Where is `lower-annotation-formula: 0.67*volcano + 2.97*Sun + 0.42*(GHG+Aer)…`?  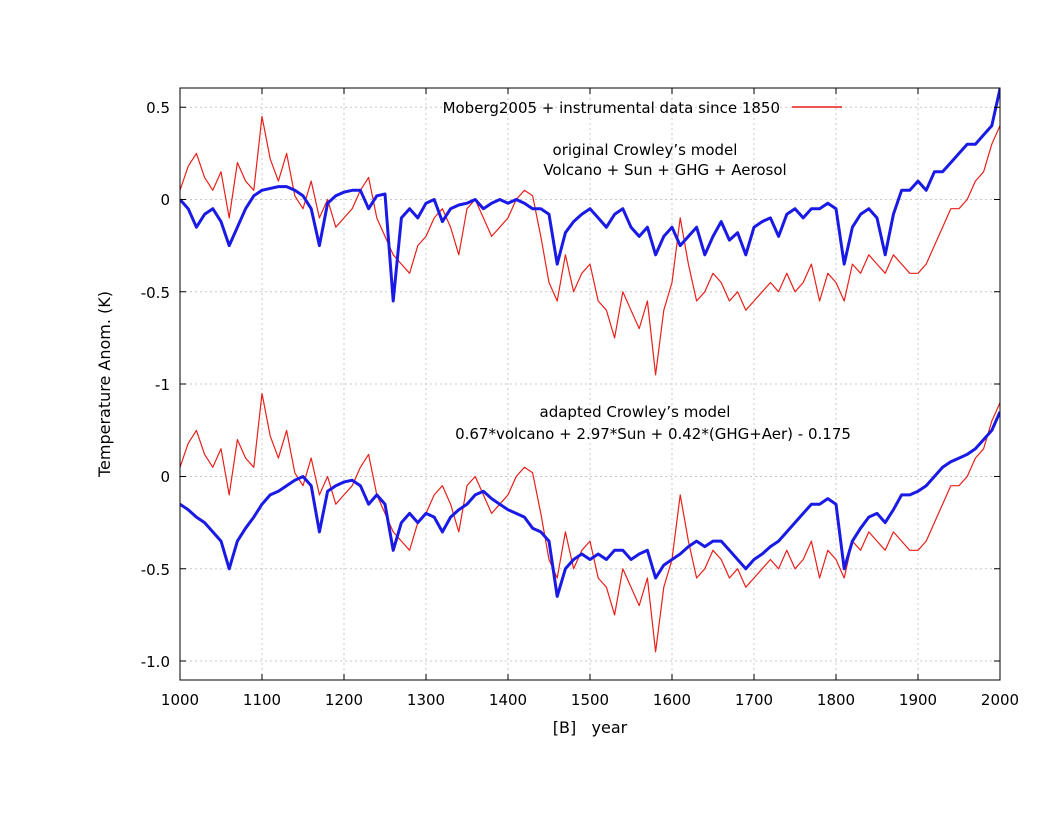 lower-annotation-formula: 0.67*volcano + 2.97*Sun + 0.42*(GHG+Aer)… is located at coordinates (653, 434).